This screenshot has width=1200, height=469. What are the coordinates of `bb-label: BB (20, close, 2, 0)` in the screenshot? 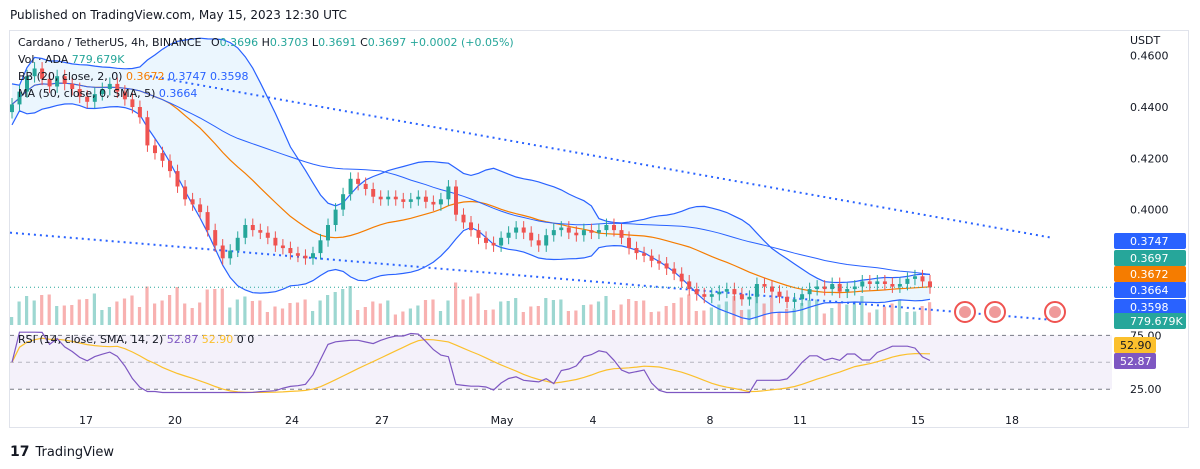 It's located at (70, 76).